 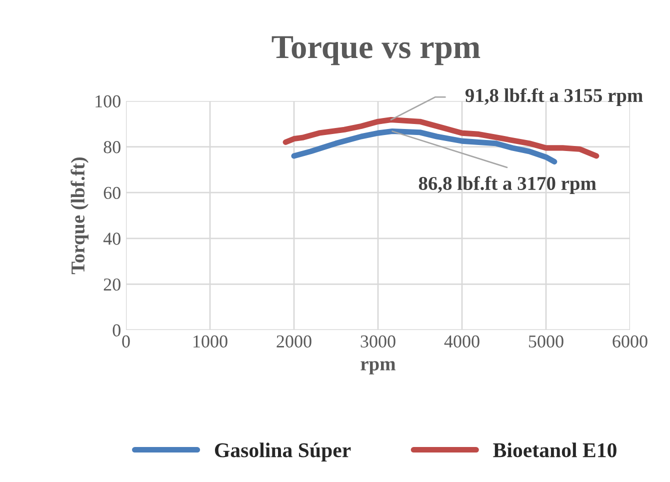 I want to click on chart-title: Torque vs rpm, so click(x=376, y=51).